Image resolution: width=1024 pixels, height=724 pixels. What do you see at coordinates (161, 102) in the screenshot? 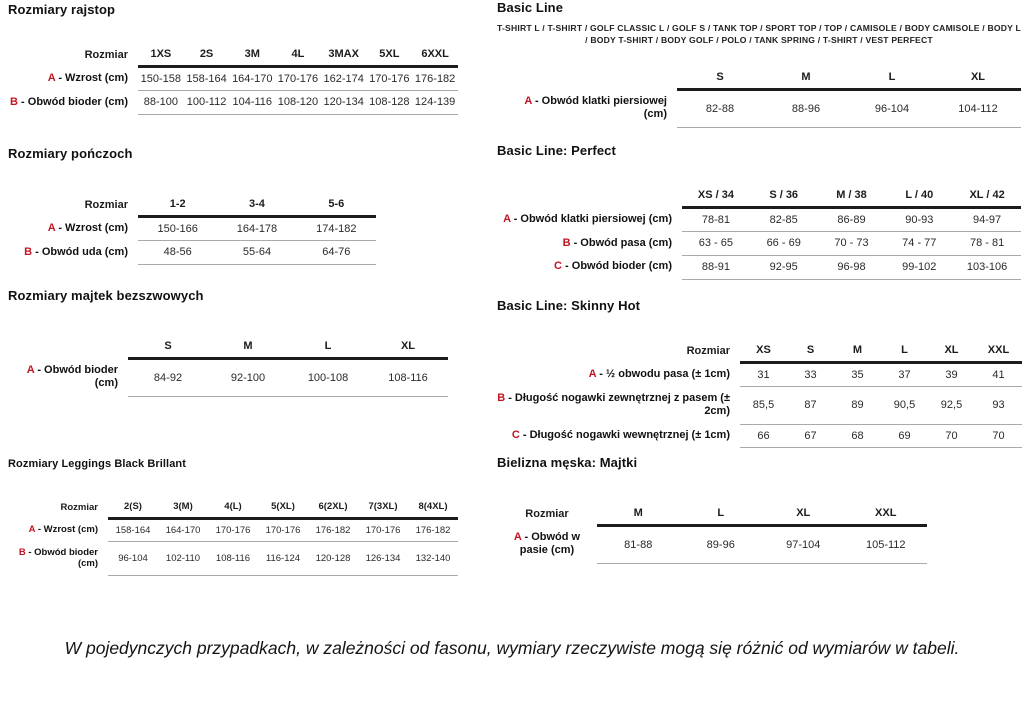
I see `size-value-cell: 88-100` at bounding box center [161, 102].